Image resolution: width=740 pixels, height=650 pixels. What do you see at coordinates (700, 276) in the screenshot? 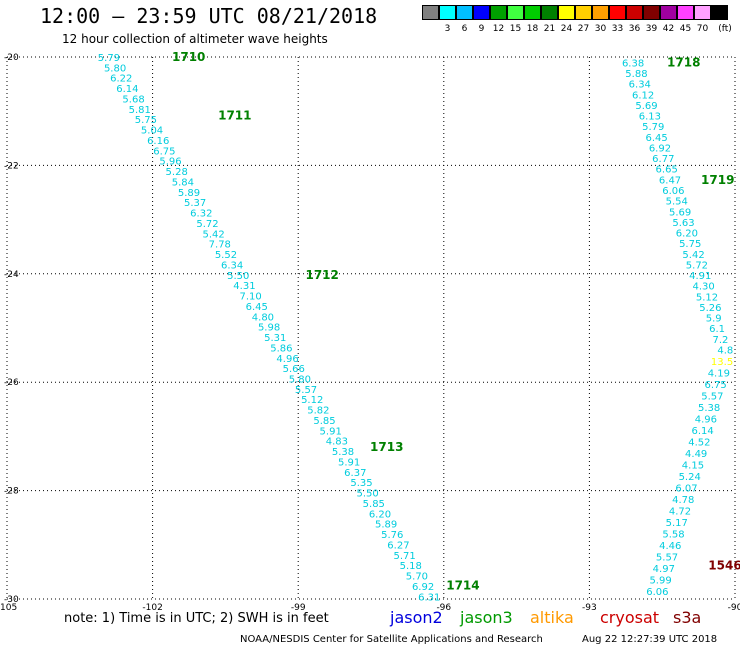
I see `swh-value-track-b: 4.91` at bounding box center [700, 276].